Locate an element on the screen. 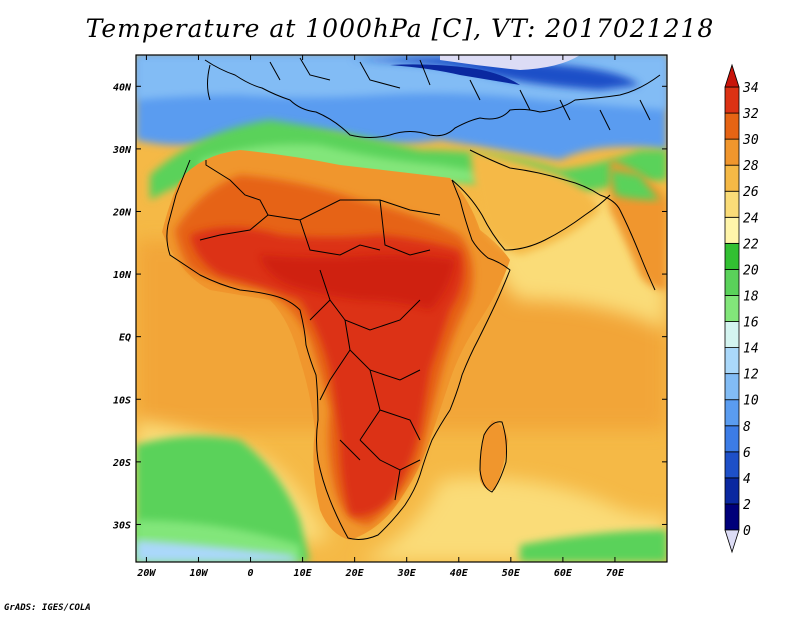 This screenshot has height=618, width=800. lat-tick-label: 10S is located at coordinates (122, 400).